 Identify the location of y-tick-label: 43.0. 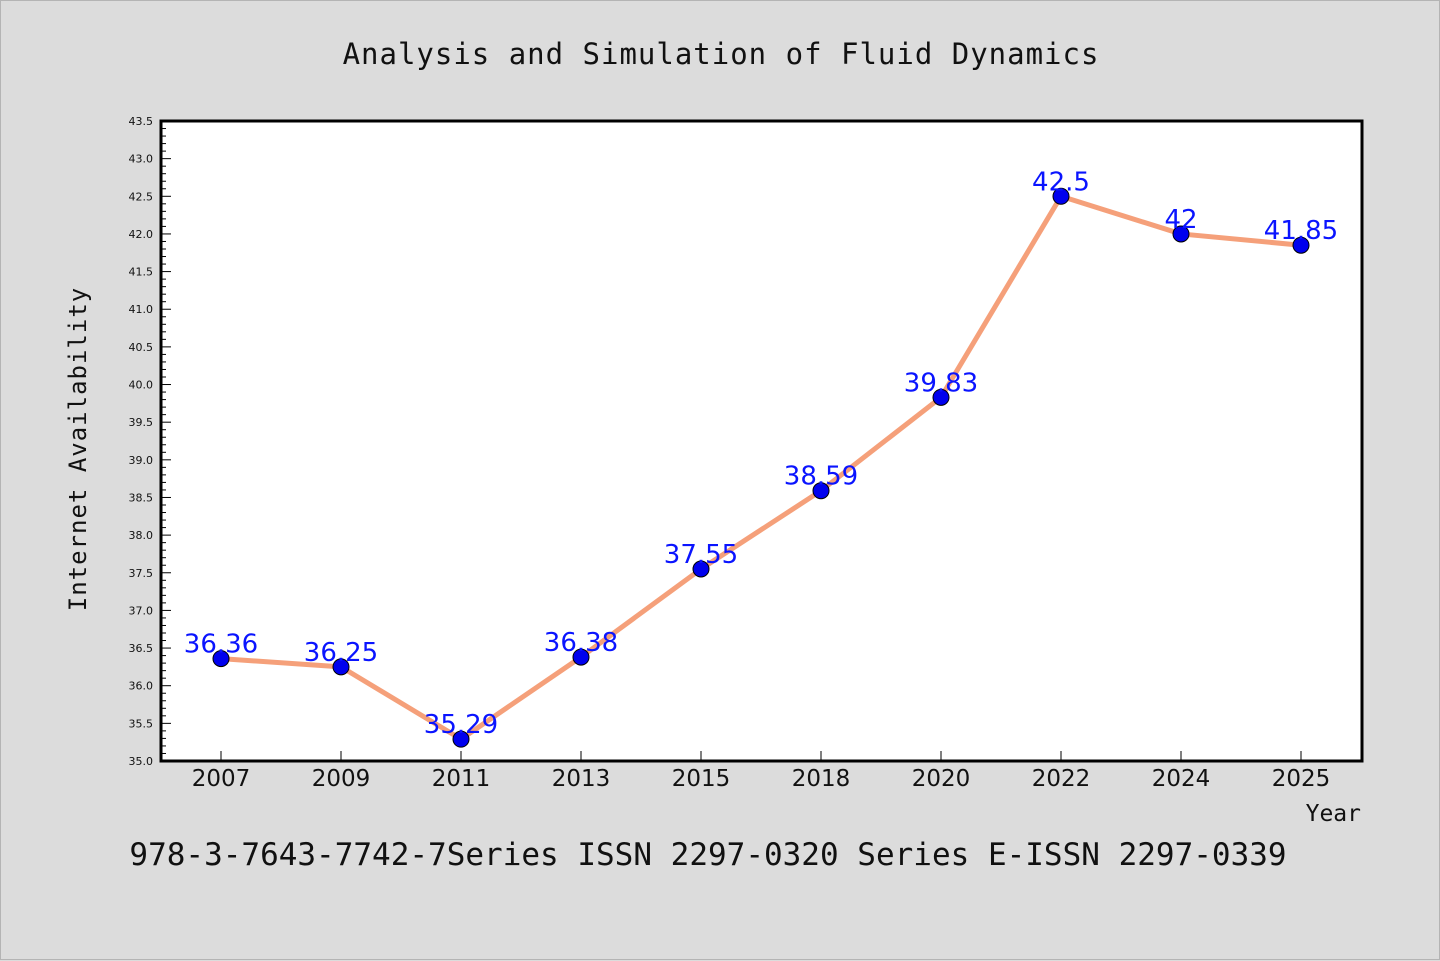
(141, 159).